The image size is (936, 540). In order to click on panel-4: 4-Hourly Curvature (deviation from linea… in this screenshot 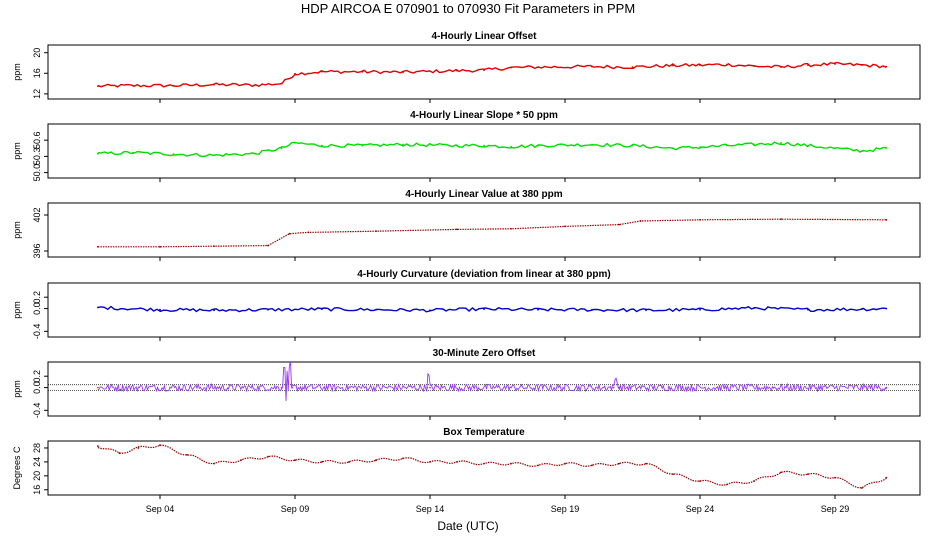, I will do `click(466, 305)`.